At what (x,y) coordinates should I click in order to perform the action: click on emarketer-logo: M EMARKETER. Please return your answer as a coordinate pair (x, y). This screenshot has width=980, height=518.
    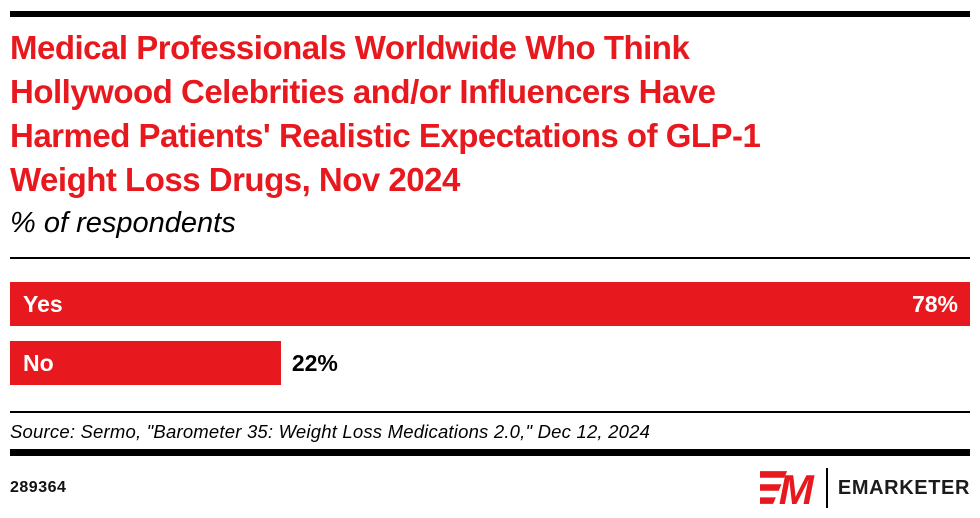
    Looking at the image, I should click on (864, 488).